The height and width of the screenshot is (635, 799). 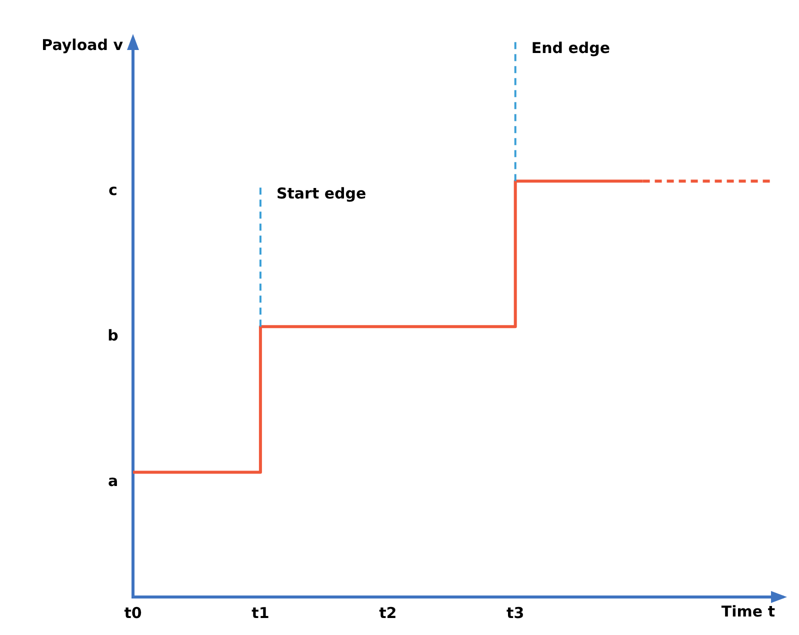 I want to click on x-tick-label: t1, so click(x=261, y=613).